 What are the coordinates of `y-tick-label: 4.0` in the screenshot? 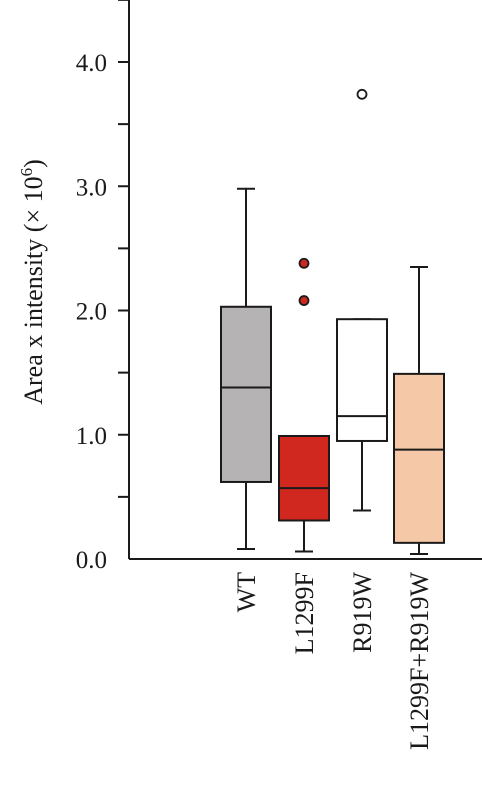 It's located at (91, 63).